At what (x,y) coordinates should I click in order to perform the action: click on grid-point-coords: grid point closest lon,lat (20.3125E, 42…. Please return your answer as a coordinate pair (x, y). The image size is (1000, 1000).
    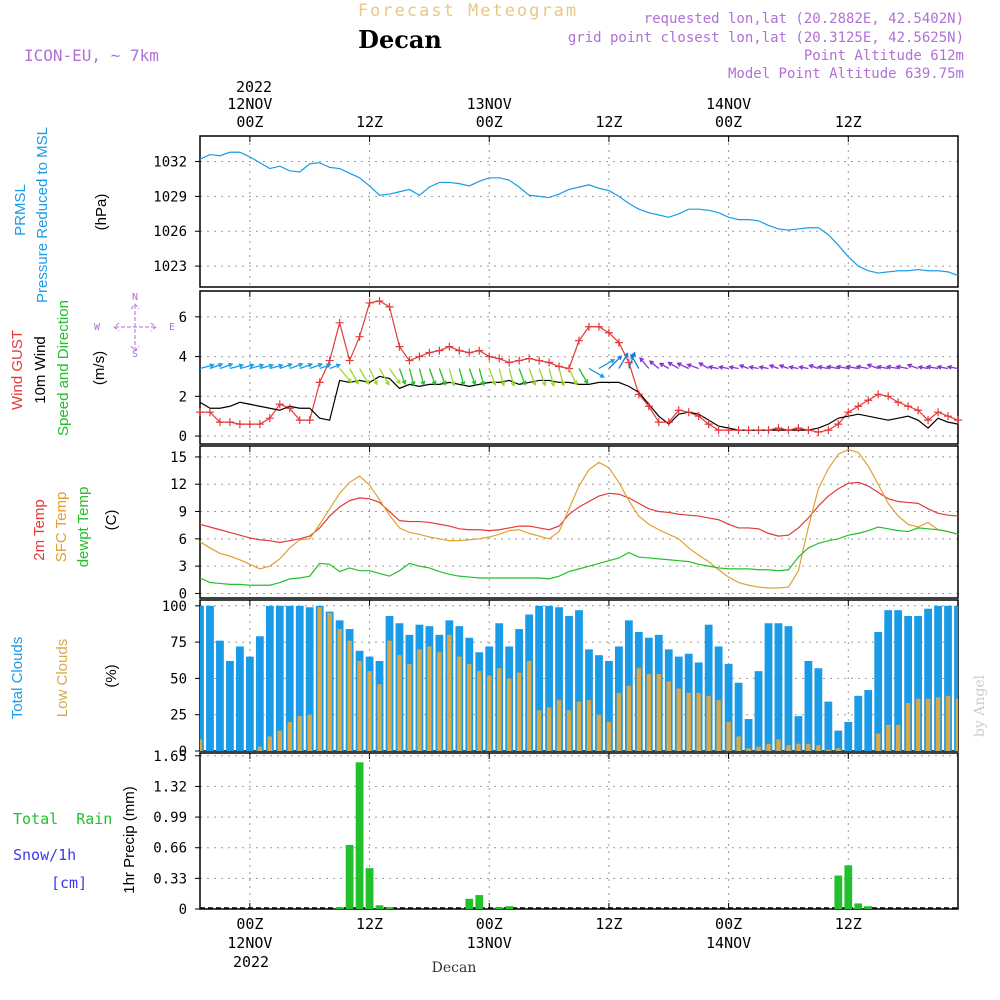
    Looking at the image, I should click on (766, 38).